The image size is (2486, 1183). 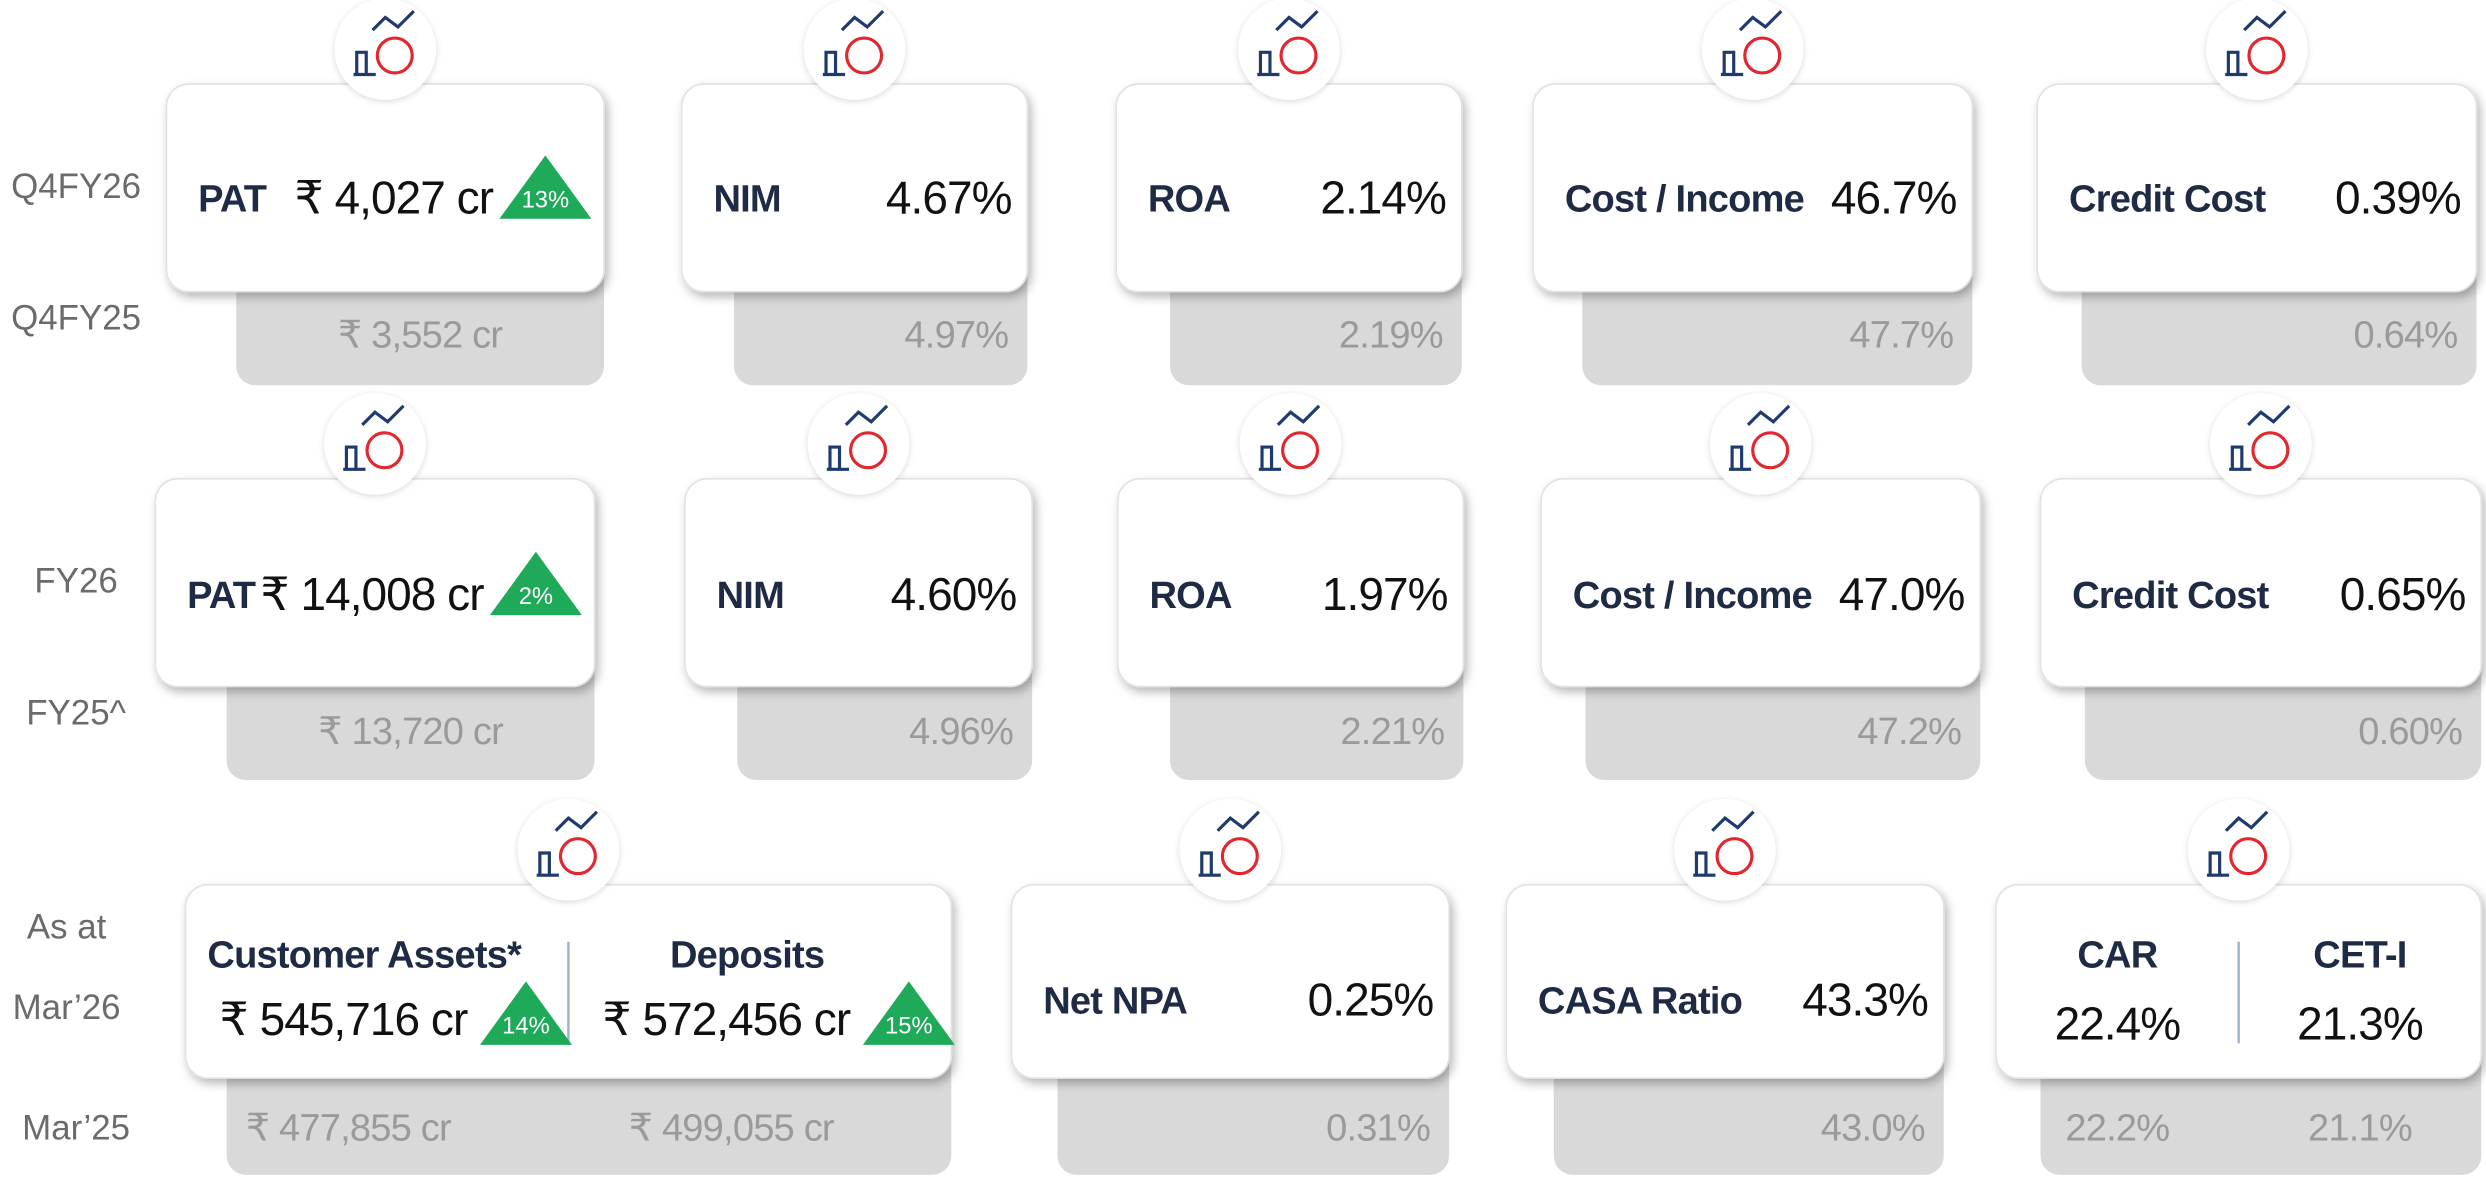 I want to click on previous-value: ₹ 3,552 cr, so click(x=420, y=336).